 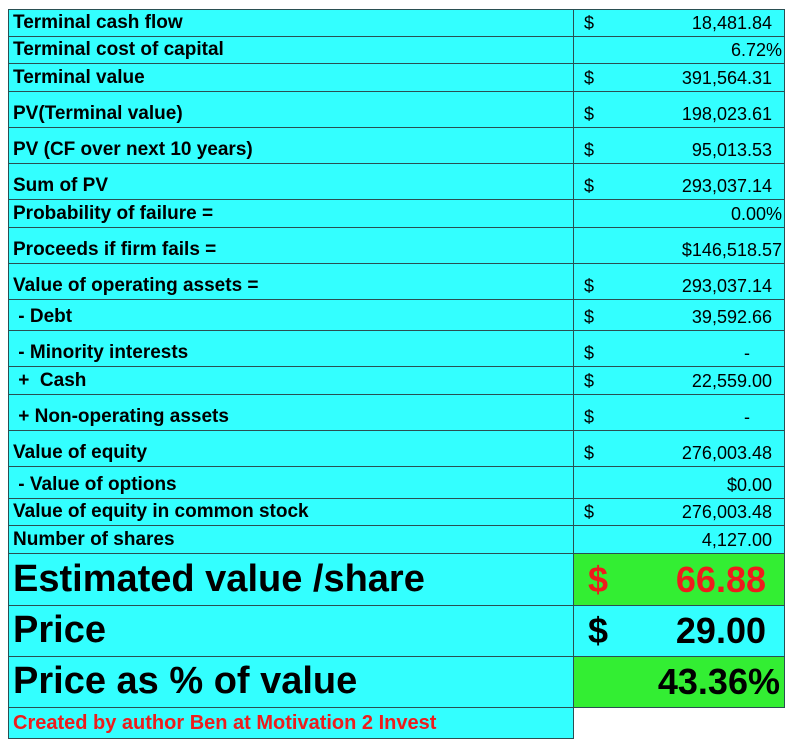 What do you see at coordinates (115, 249) in the screenshot?
I see `row-label: Proceeds if firm fails =` at bounding box center [115, 249].